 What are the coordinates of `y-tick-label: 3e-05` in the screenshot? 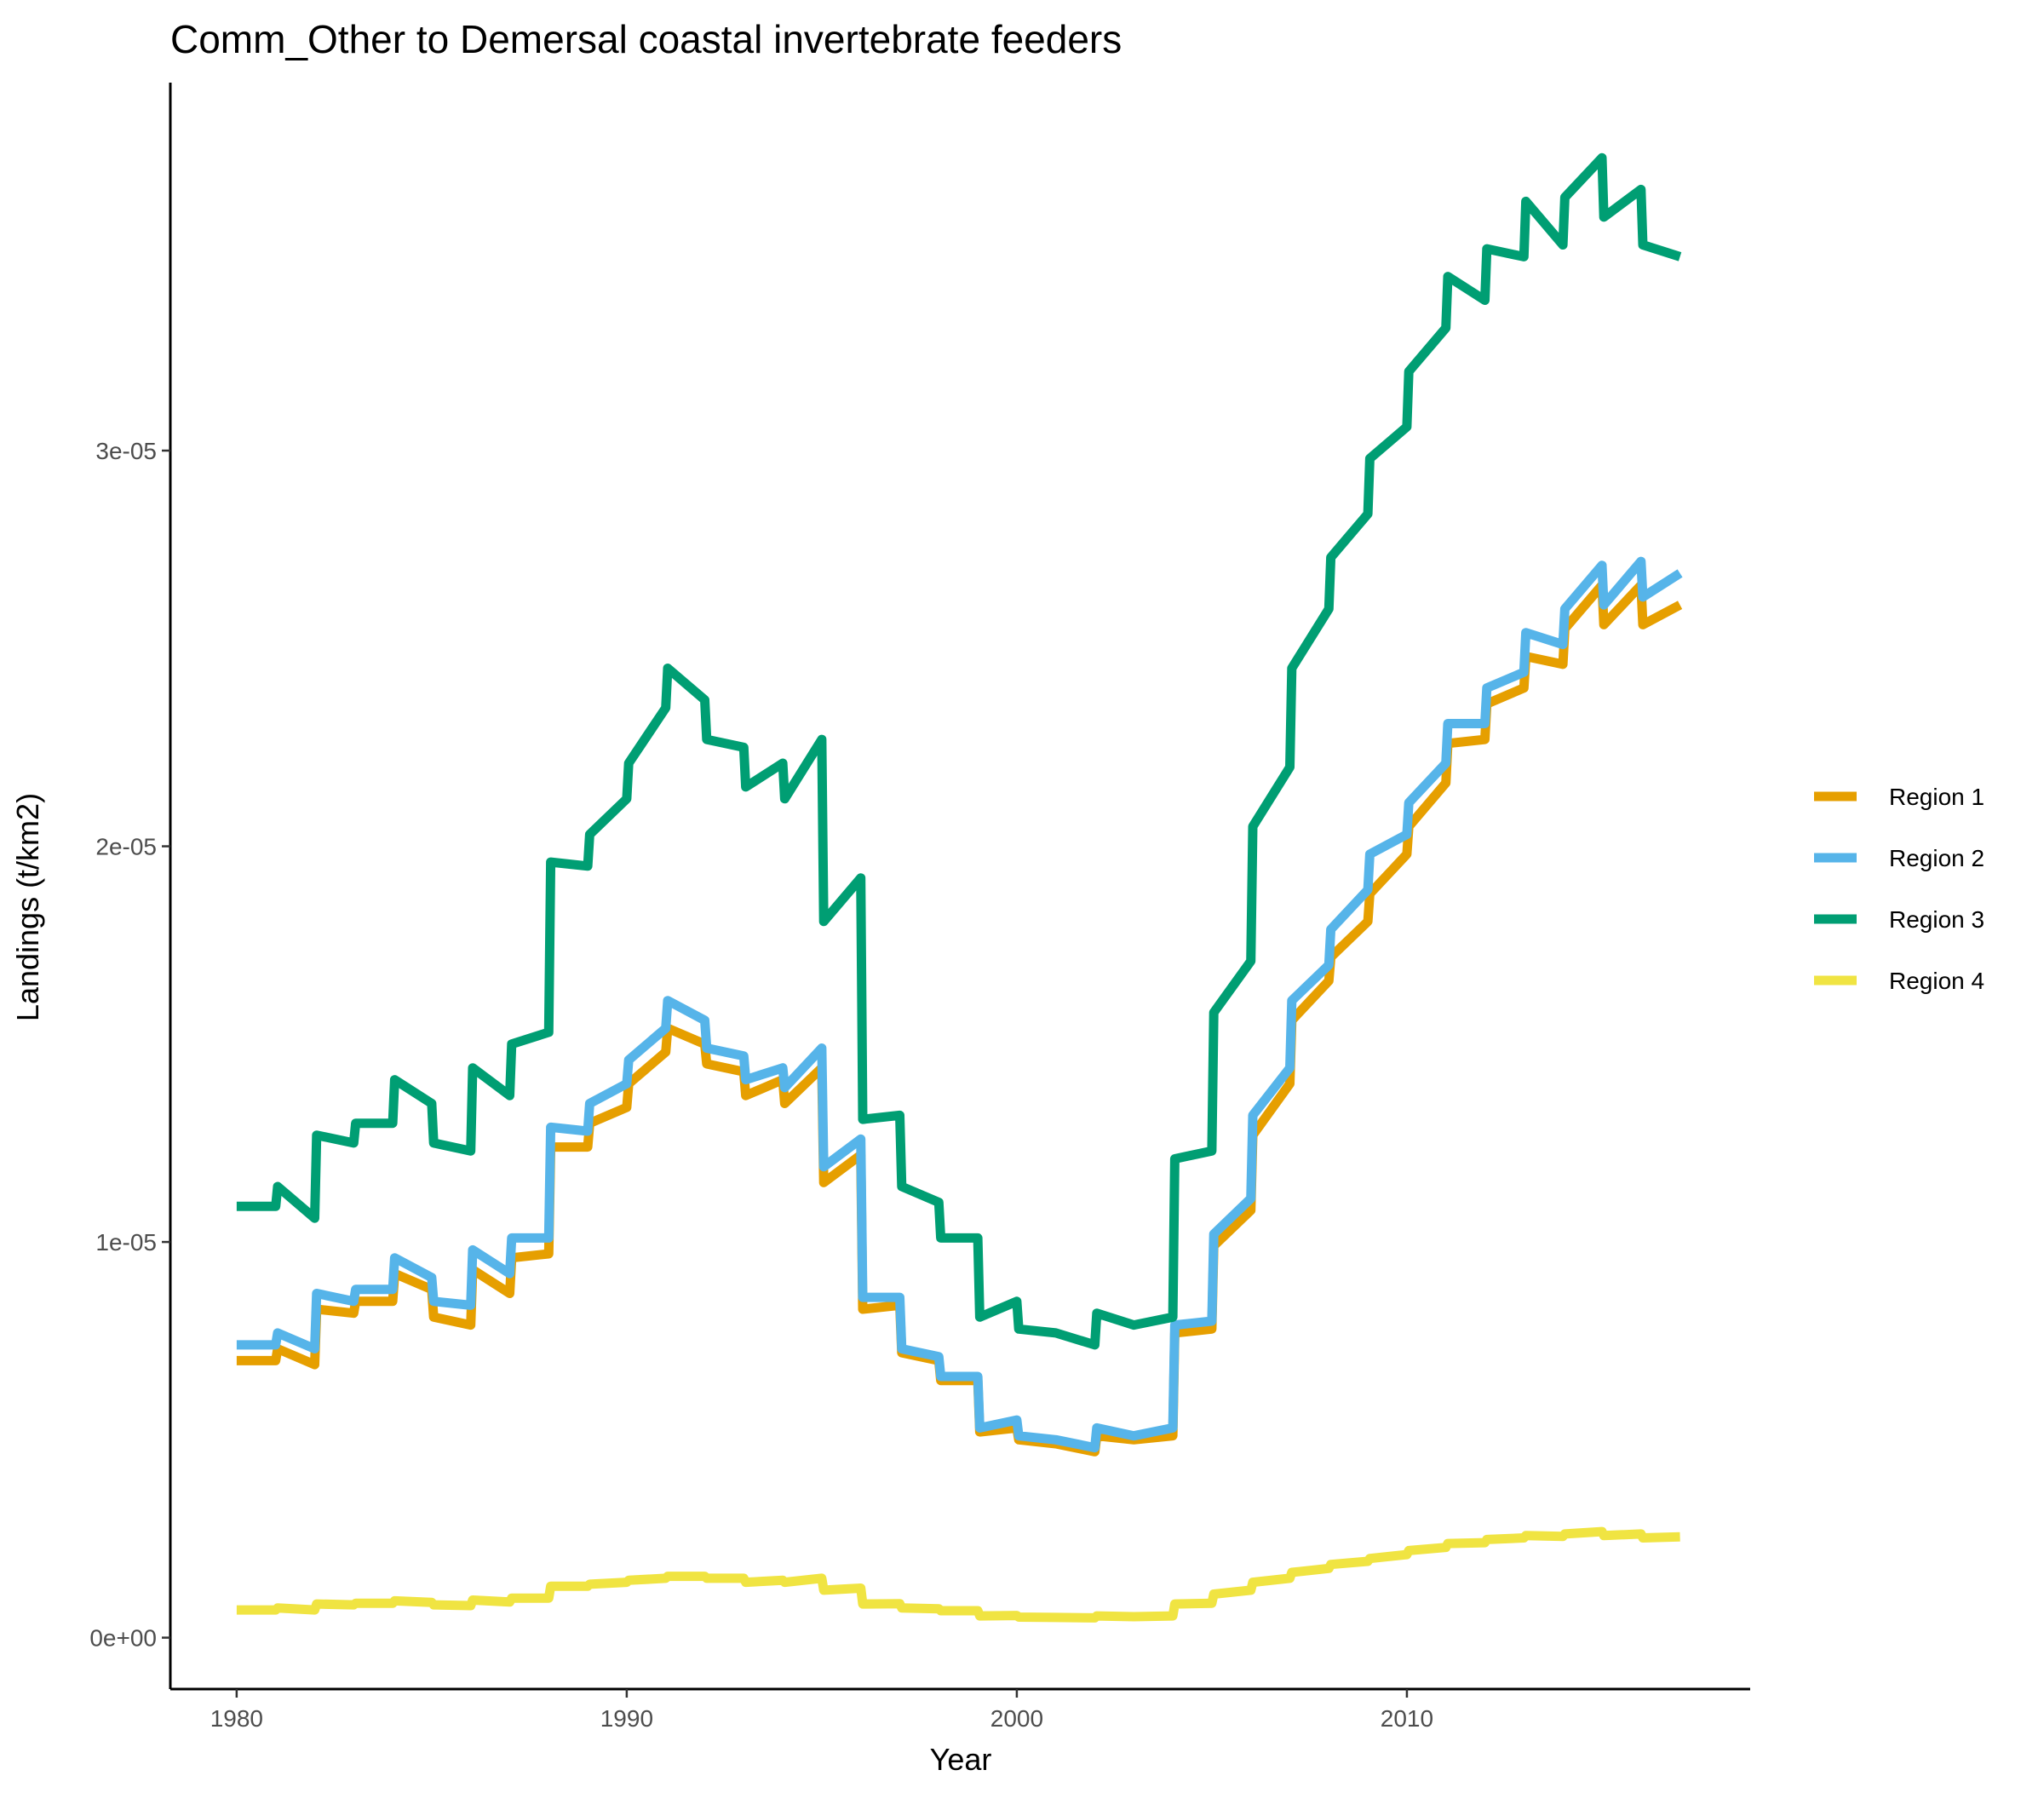 It's located at (126, 451).